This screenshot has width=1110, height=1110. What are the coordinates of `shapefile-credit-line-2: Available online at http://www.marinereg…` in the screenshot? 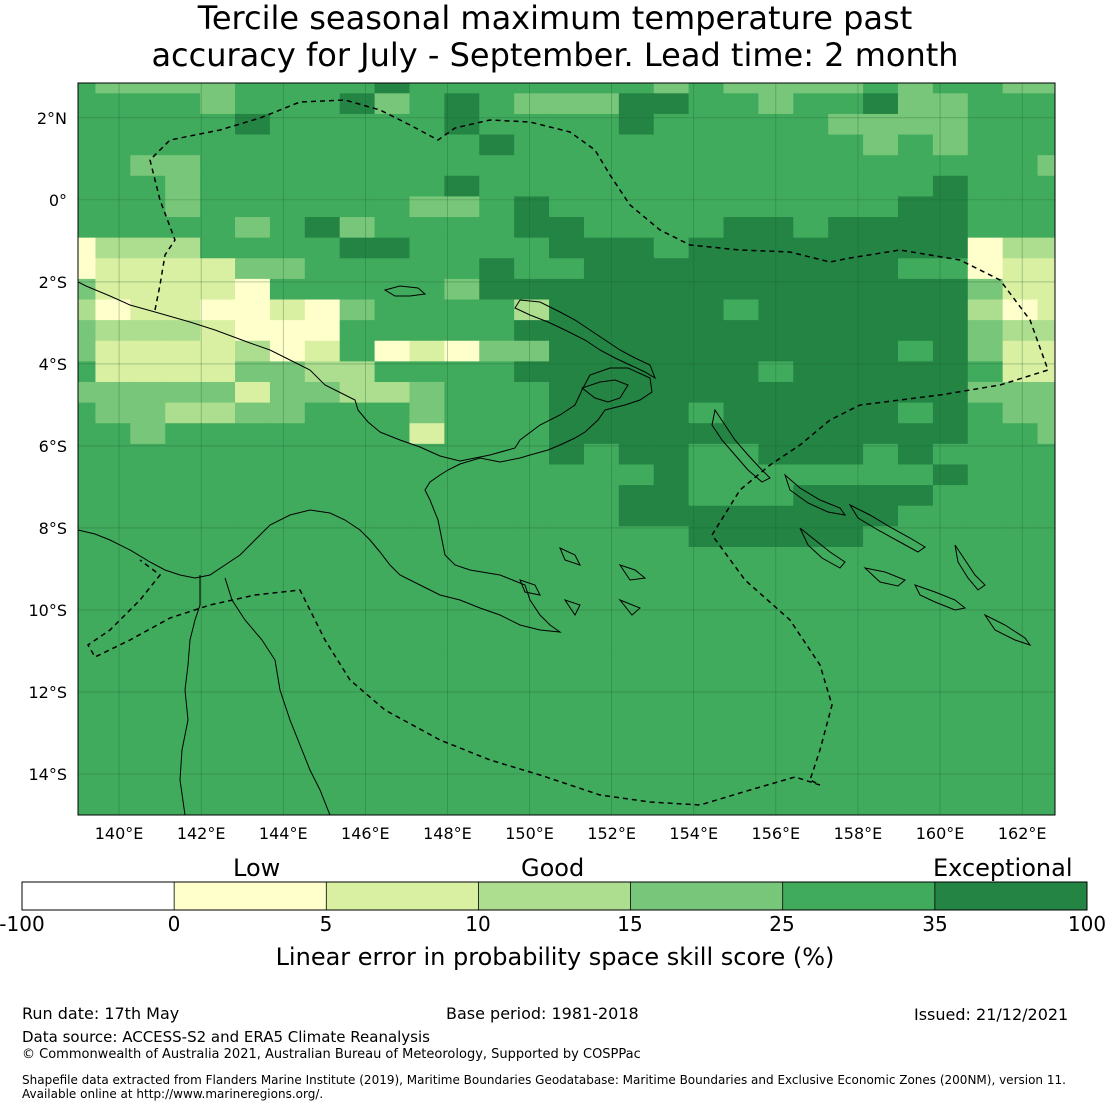 It's located at (173, 1094).